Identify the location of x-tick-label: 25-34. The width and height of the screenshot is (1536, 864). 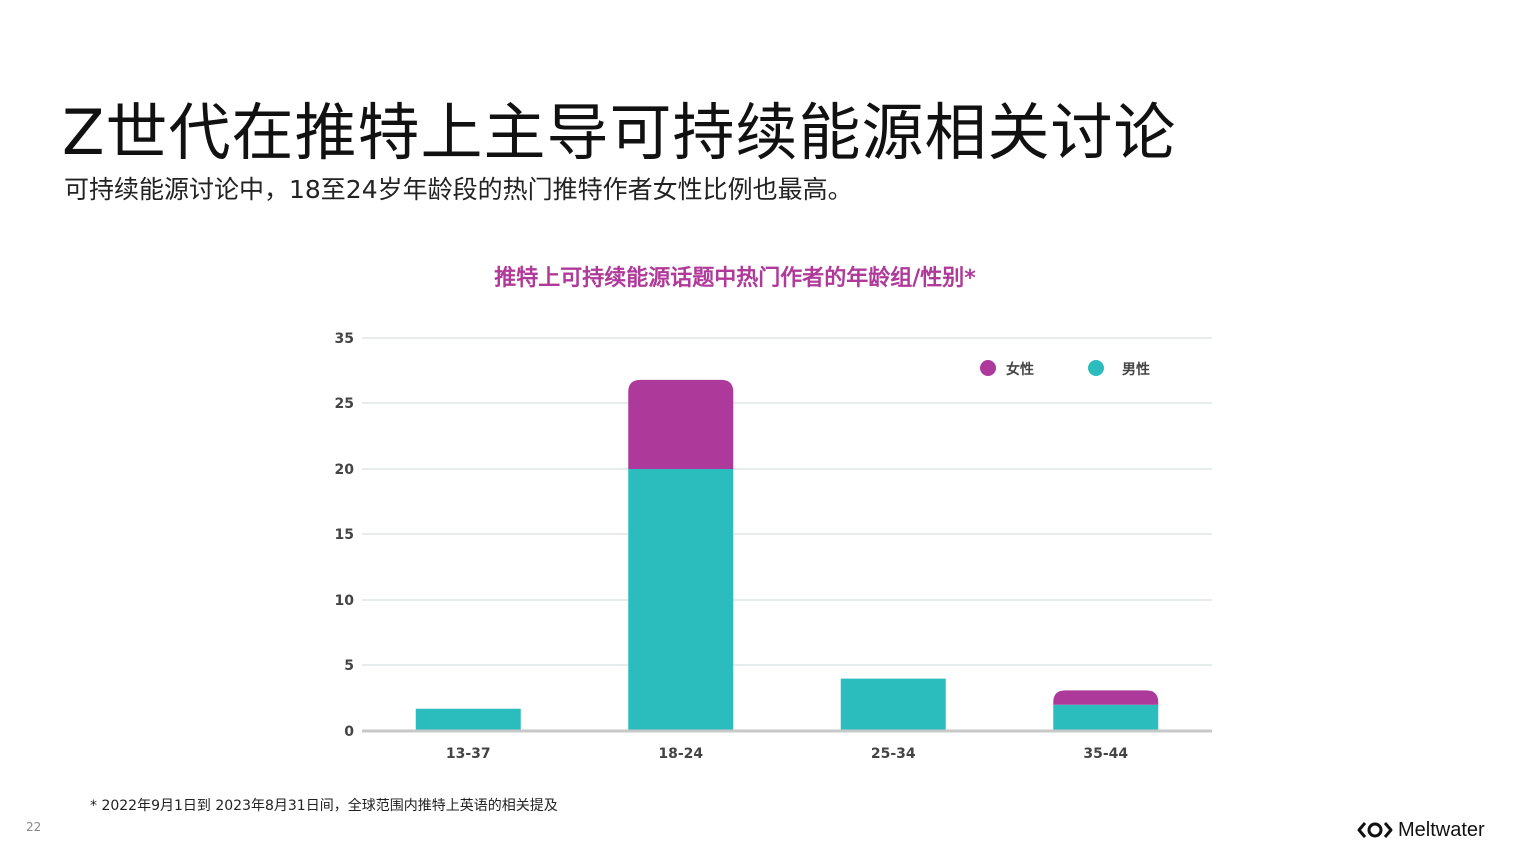
(893, 754).